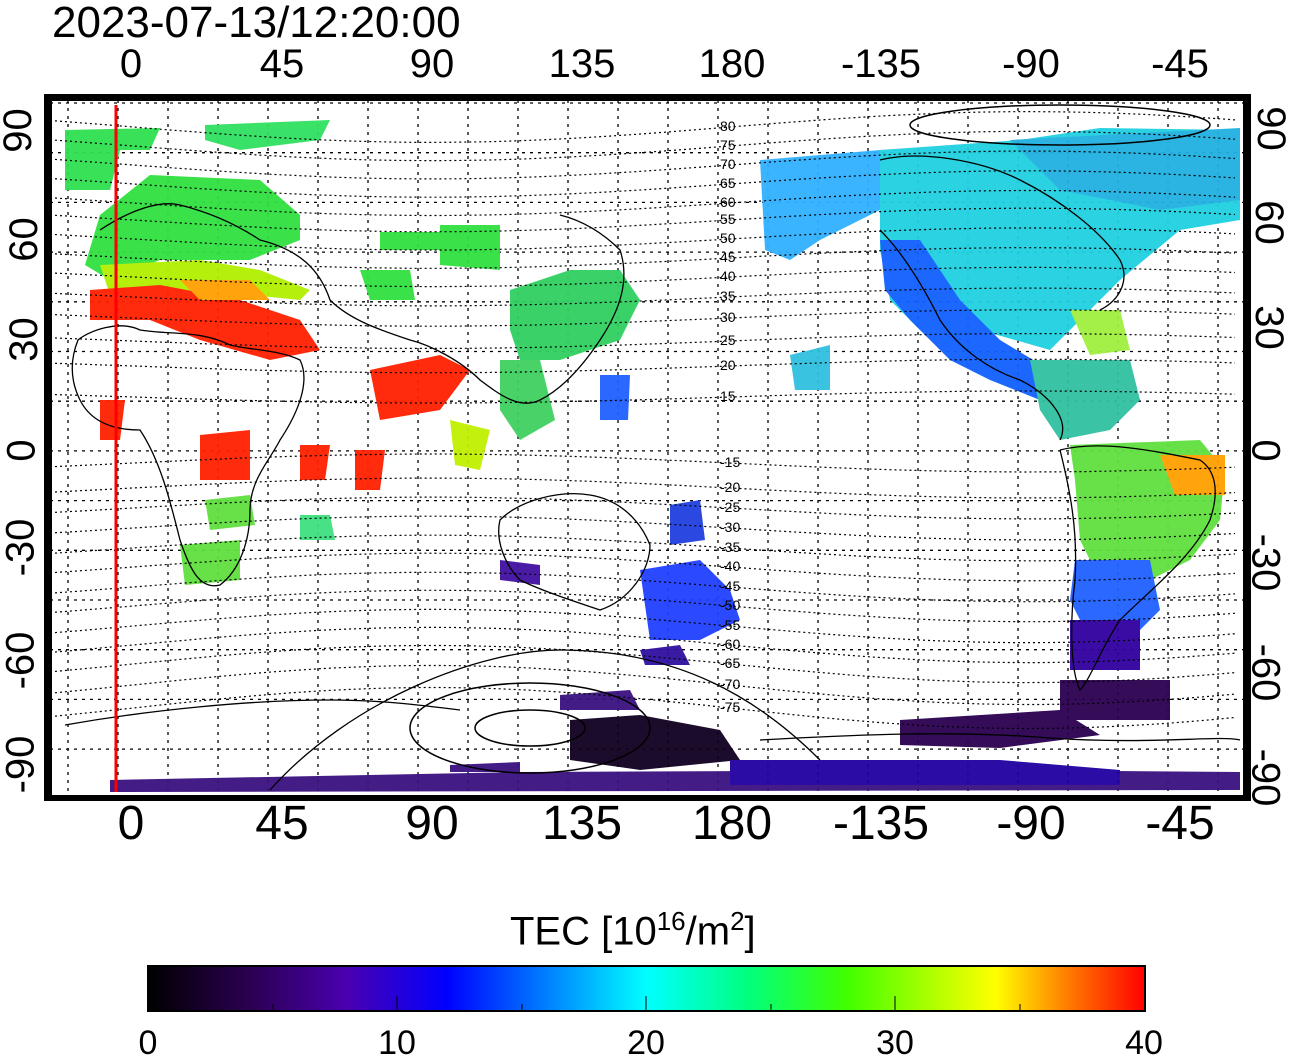 The height and width of the screenshot is (1063, 1294). I want to click on contour-label: -75, so click(730, 707).